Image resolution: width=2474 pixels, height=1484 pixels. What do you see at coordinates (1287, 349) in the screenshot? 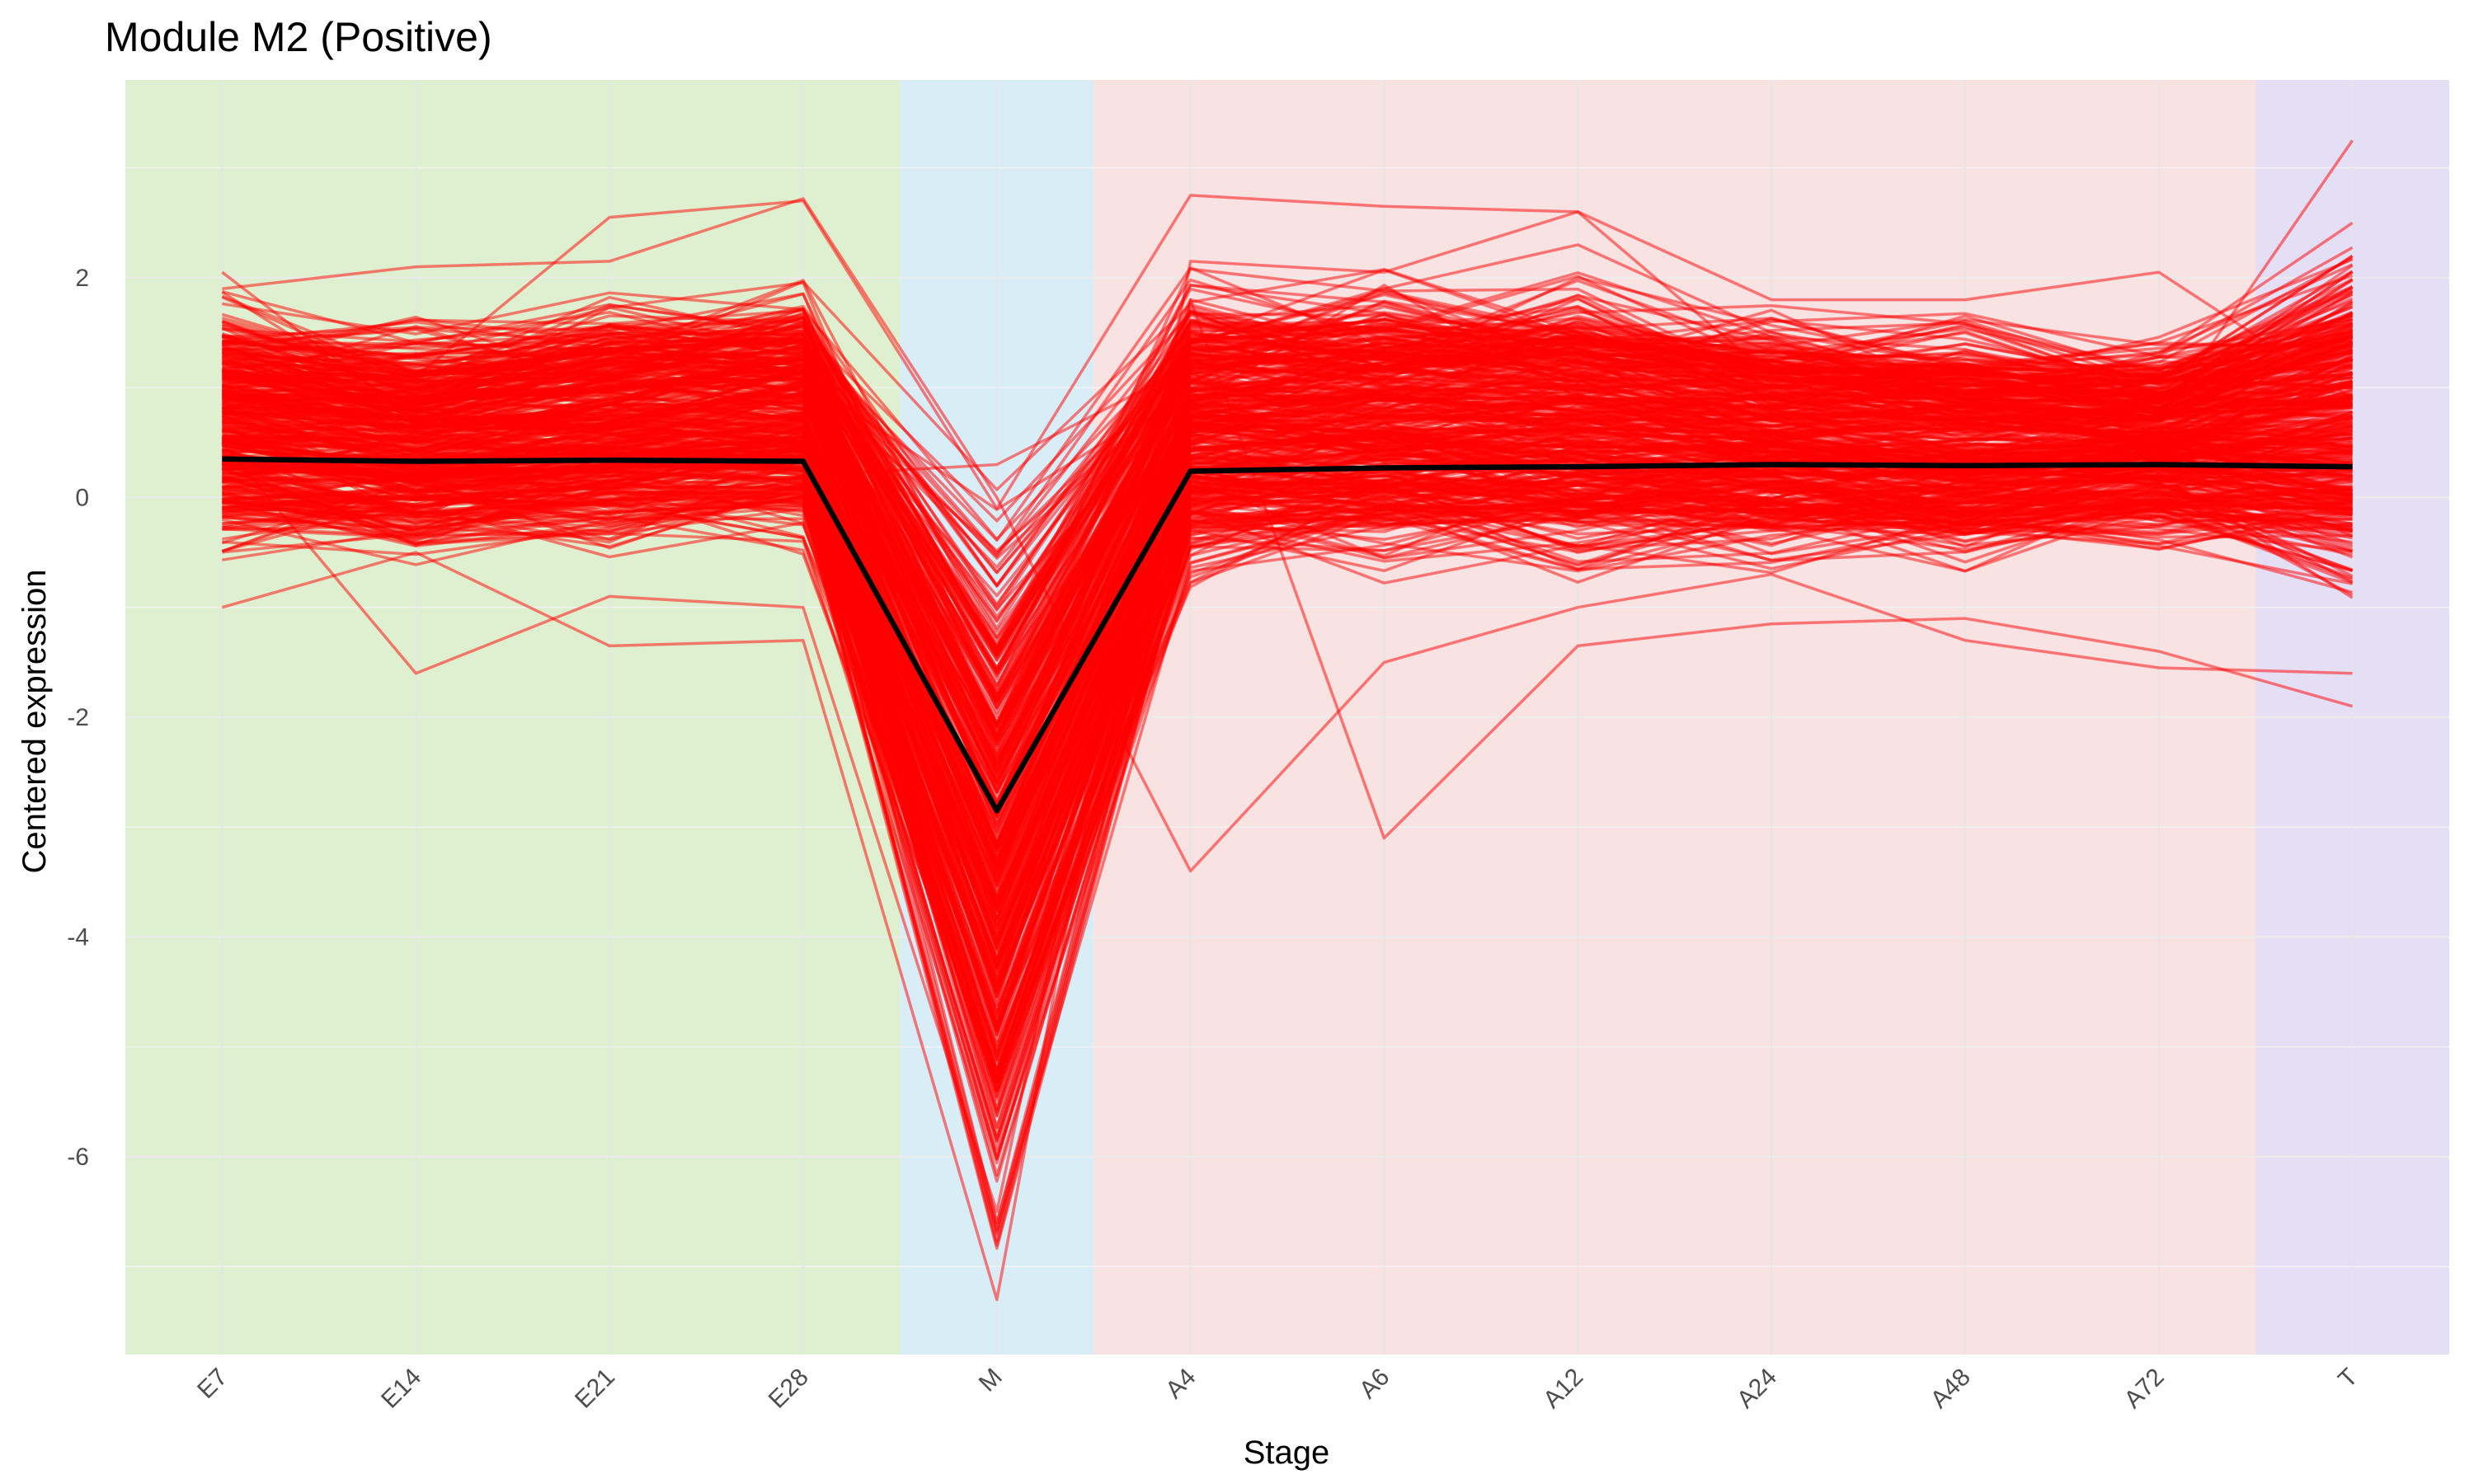
I see `gene-profile-line` at bounding box center [1287, 349].